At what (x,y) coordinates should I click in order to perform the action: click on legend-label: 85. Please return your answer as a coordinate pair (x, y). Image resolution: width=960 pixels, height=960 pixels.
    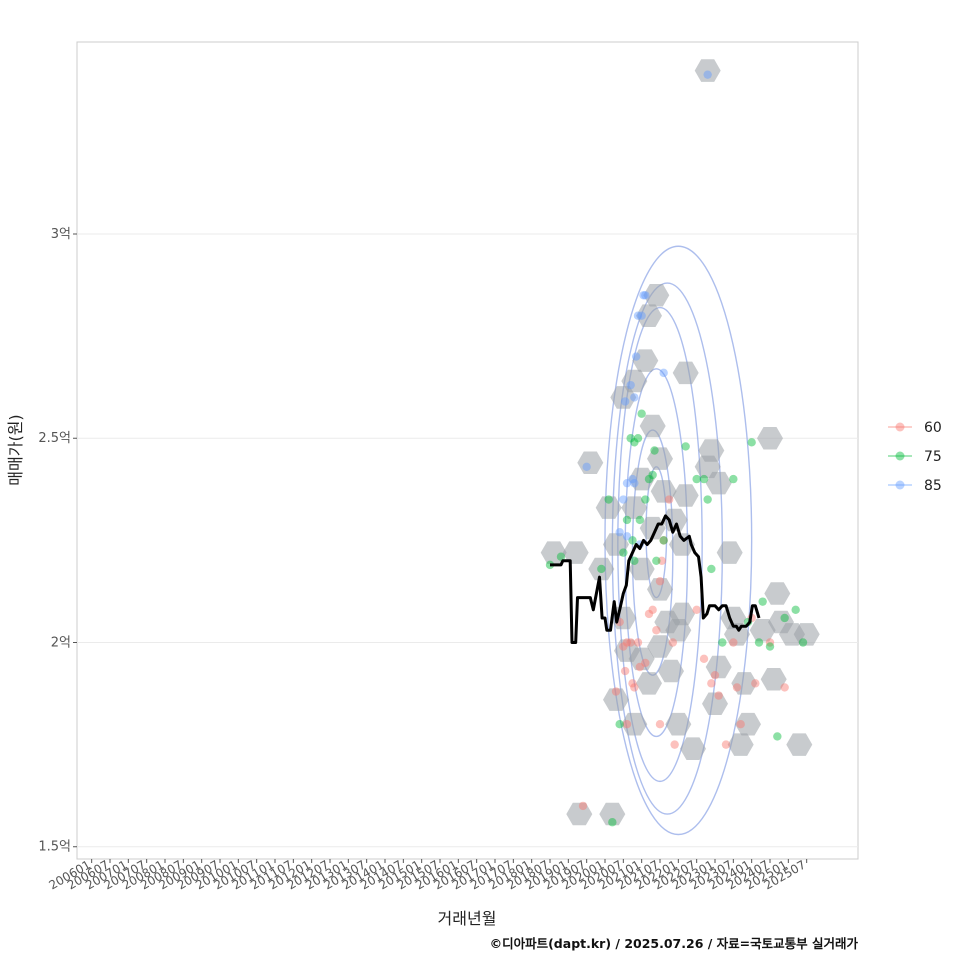
    Looking at the image, I should click on (933, 486).